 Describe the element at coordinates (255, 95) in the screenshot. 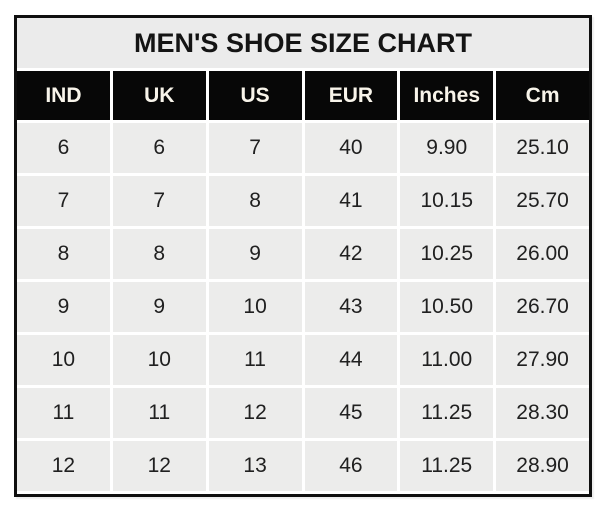

I see `column-header-us: US` at that location.